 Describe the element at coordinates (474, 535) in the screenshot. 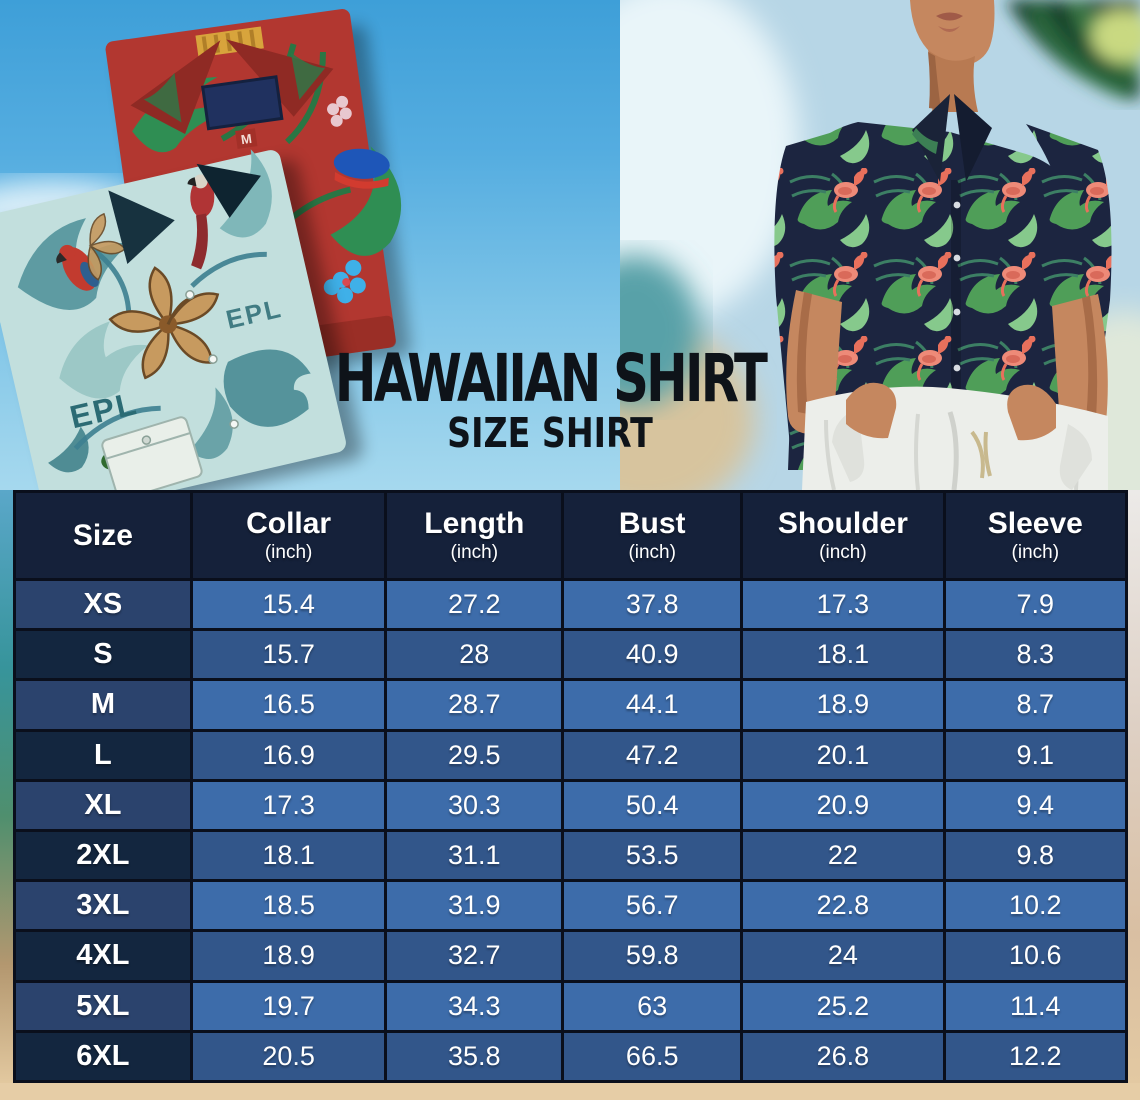

I see `column-header-length: Length (inch)` at that location.